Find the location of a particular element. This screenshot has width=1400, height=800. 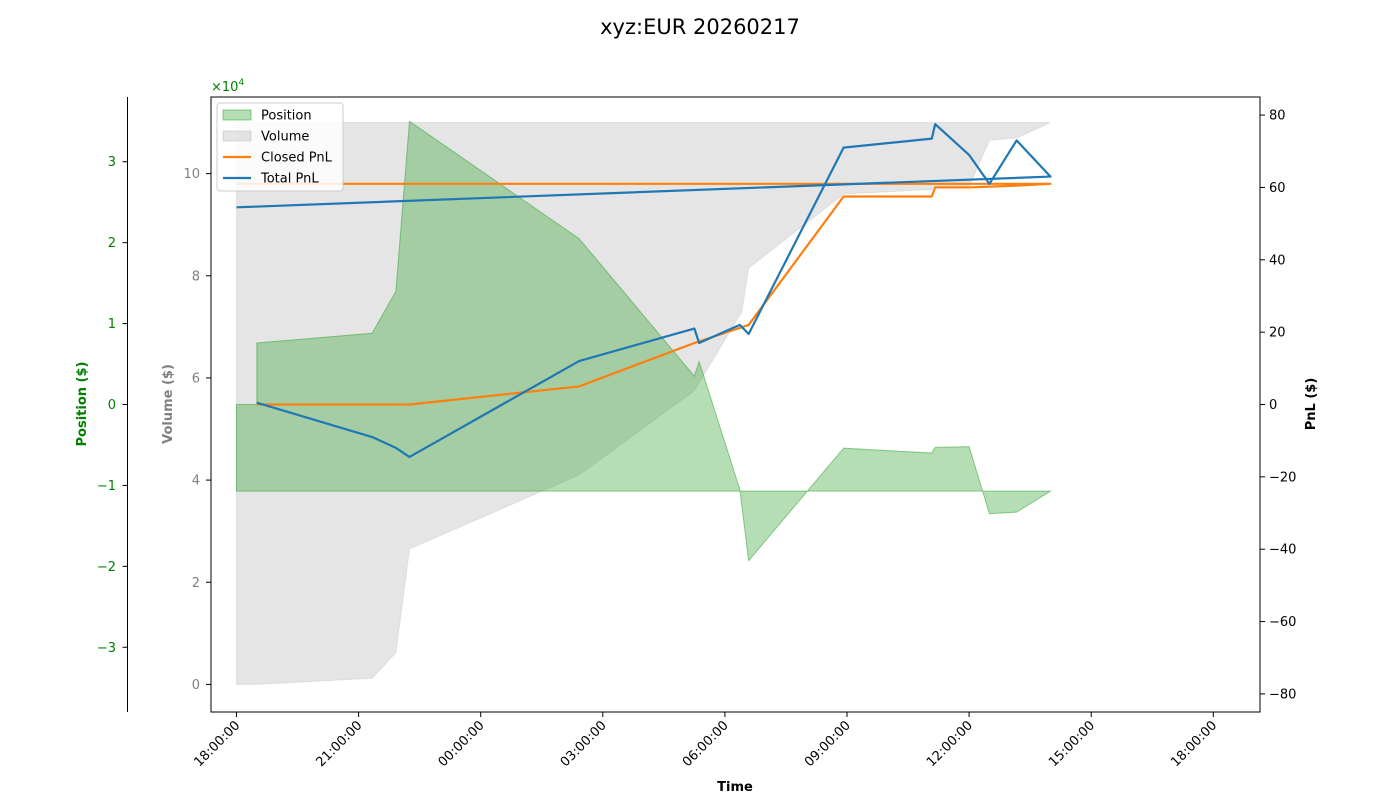

legend: Position Volume Closed PnL Total PnL is located at coordinates (280, 147).